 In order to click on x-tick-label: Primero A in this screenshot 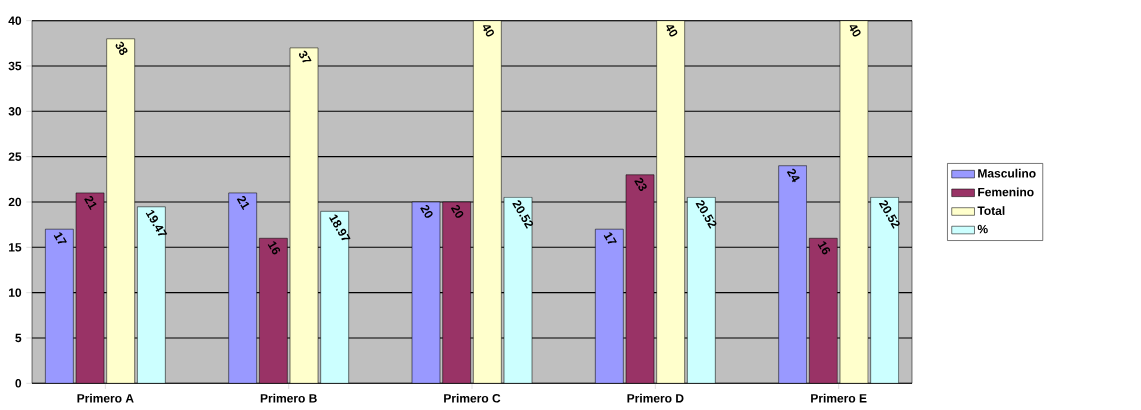, I will do `click(105, 398)`.